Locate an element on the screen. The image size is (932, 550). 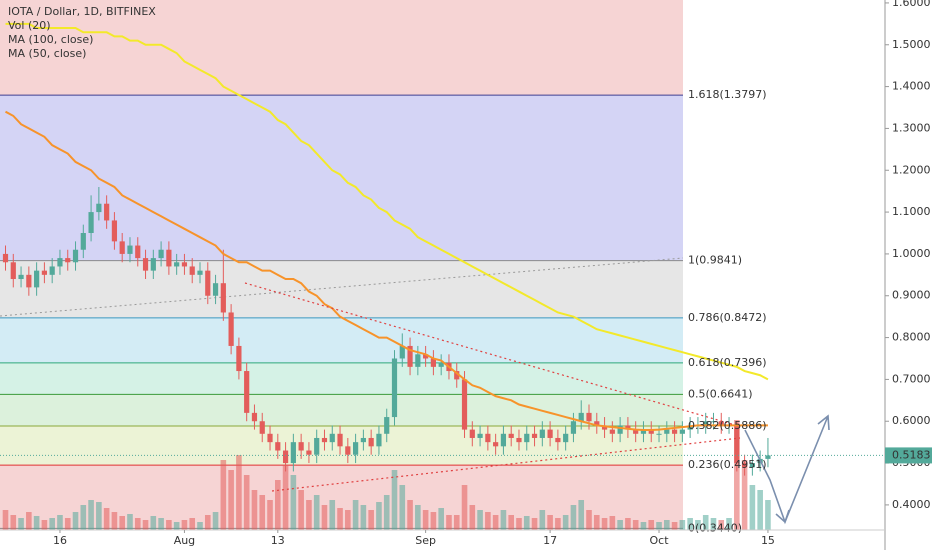
fib-label: 1.618(1.3797) is located at coordinates (727, 94).